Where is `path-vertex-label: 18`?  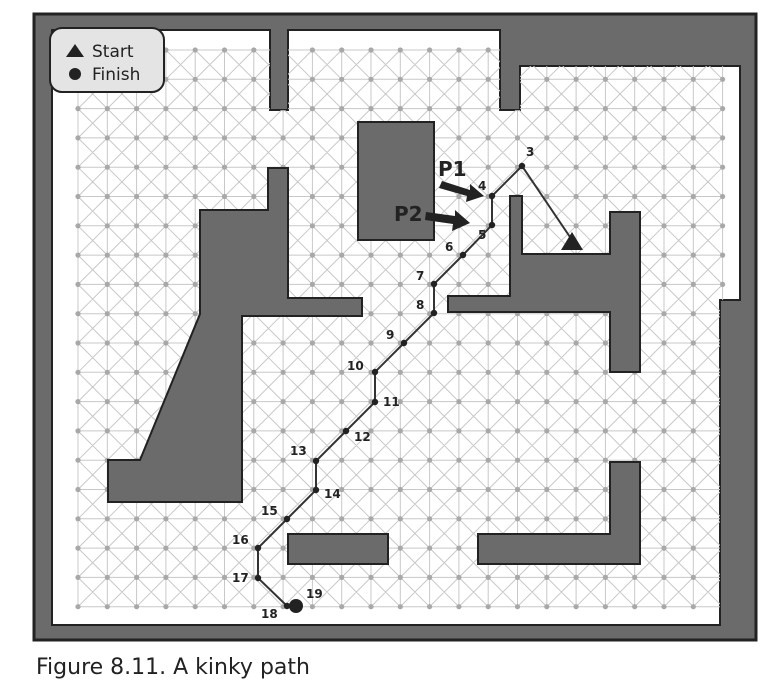
path-vertex-label: 18 is located at coordinates (269, 614).